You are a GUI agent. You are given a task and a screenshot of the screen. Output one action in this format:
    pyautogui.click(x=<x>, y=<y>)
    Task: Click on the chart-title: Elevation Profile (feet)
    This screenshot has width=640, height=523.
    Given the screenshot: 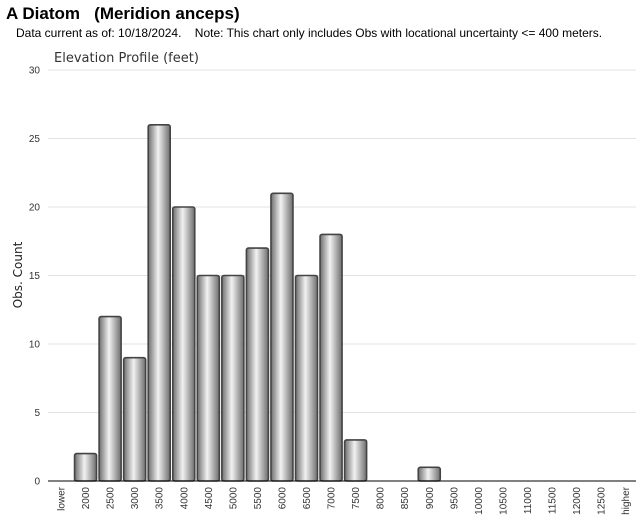 What is the action you would take?
    pyautogui.click(x=126, y=58)
    